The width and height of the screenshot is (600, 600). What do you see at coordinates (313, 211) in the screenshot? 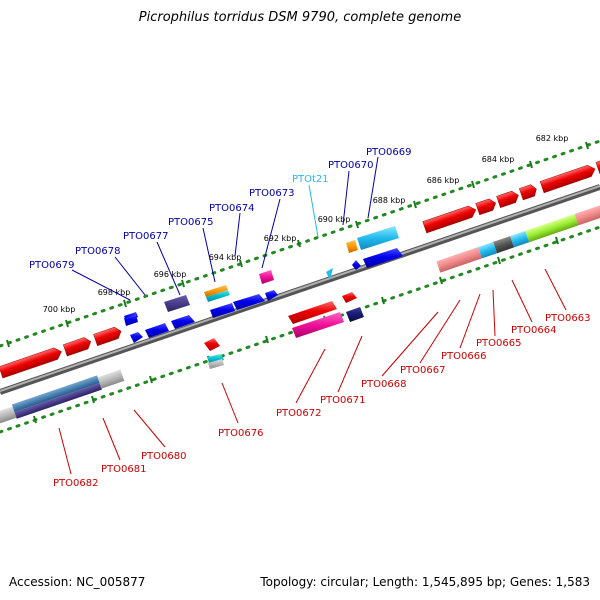
I see `trna-leader` at bounding box center [313, 211].